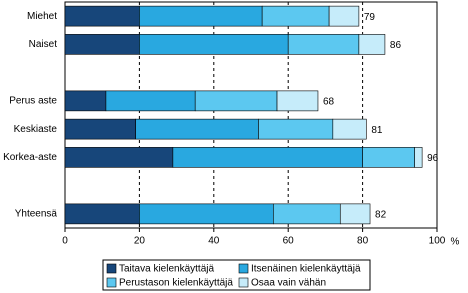  I want to click on y-tick-label: Naiset, so click(43, 44).